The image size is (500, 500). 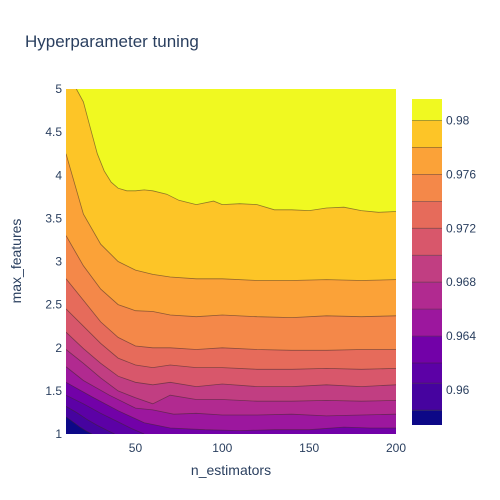 What do you see at coordinates (58, 348) in the screenshot?
I see `y-tick-label: 2` at bounding box center [58, 348].